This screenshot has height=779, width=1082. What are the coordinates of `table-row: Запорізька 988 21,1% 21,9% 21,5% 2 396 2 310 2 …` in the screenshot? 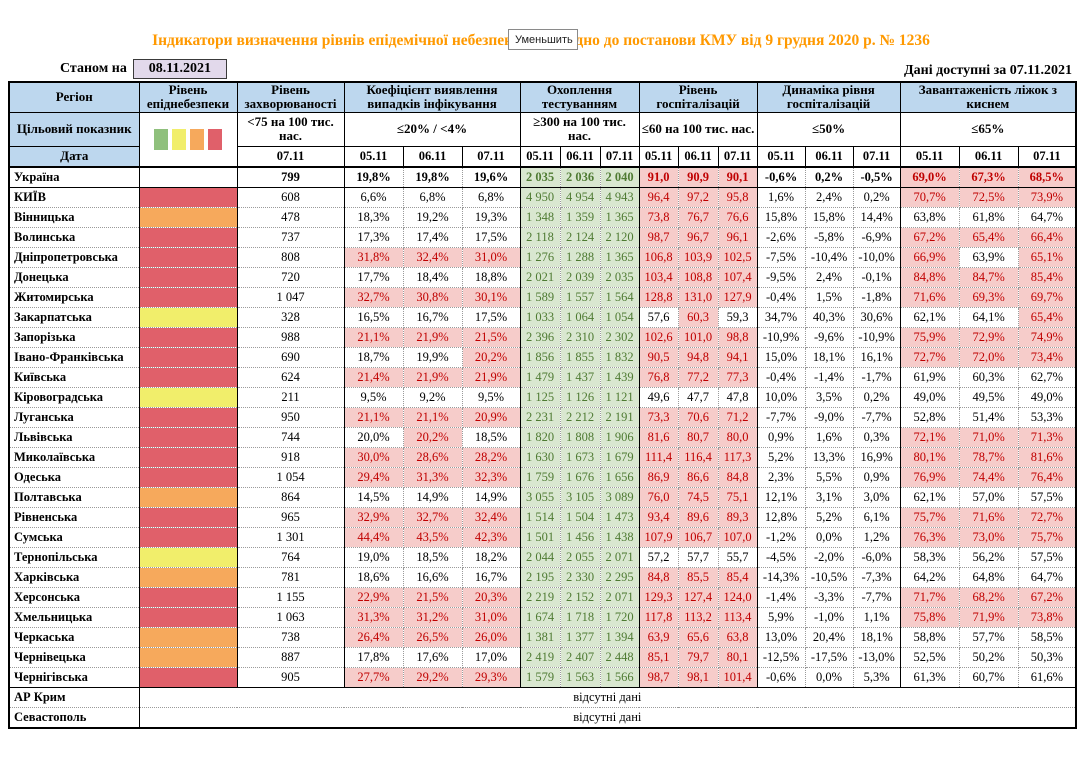 It's located at (543, 337).